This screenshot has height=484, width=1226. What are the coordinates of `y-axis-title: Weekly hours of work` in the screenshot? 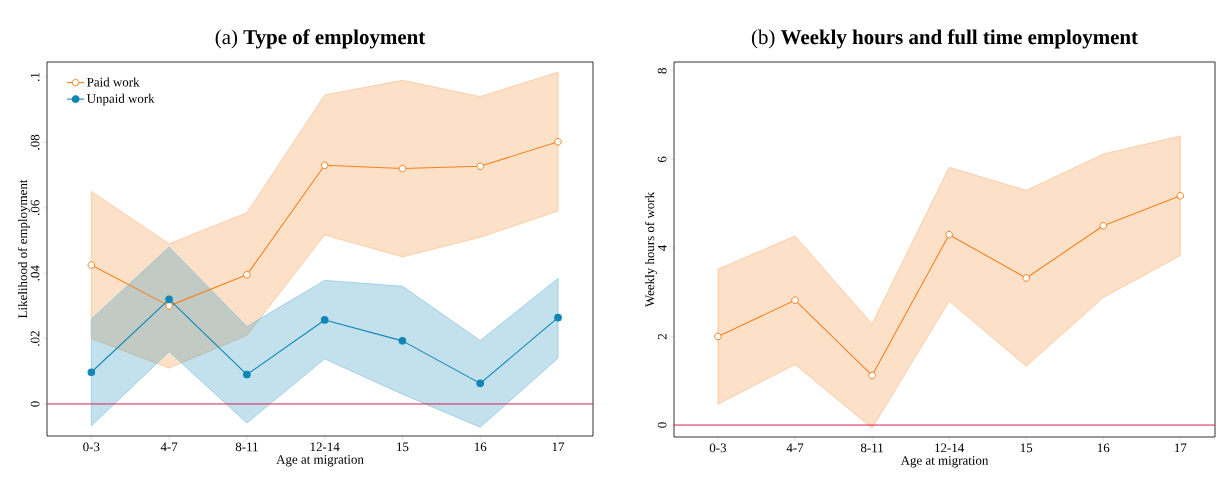 It's located at (650, 249).